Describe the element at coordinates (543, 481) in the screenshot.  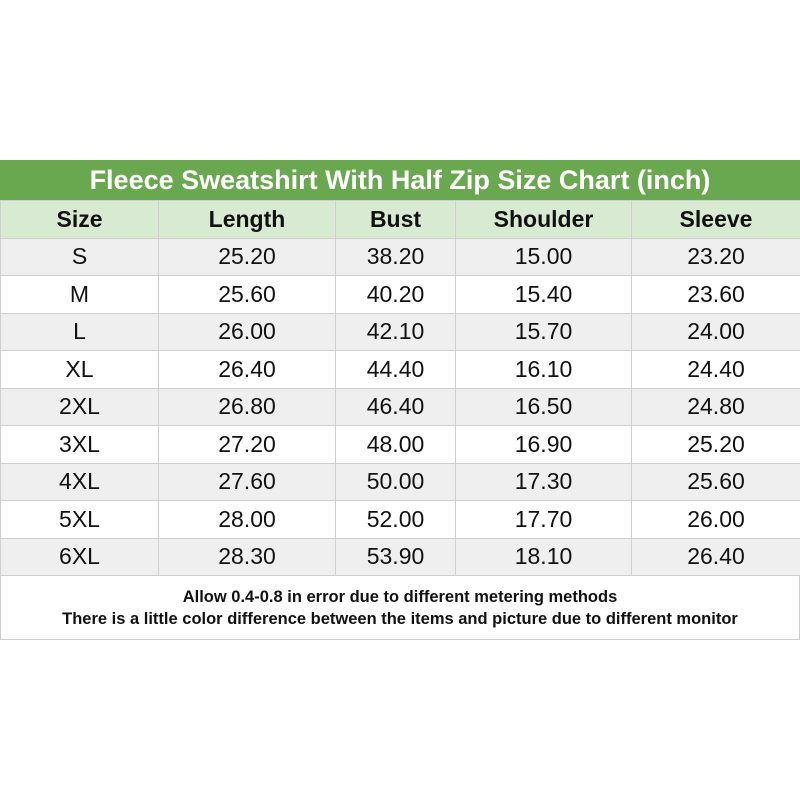
I see `table-cell: 17.30` at that location.